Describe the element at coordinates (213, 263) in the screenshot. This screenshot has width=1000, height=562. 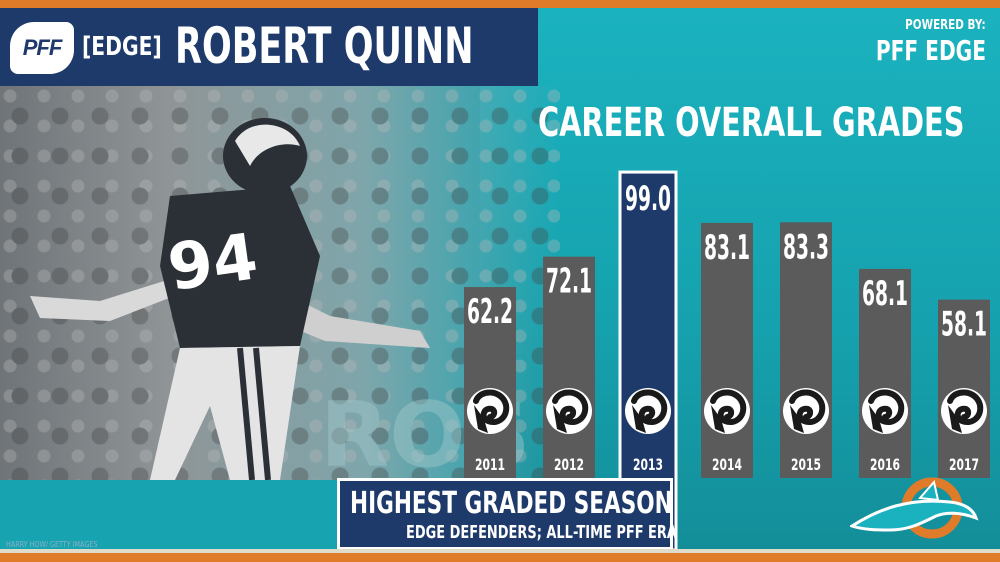
I see `svg-text: 94` at that location.